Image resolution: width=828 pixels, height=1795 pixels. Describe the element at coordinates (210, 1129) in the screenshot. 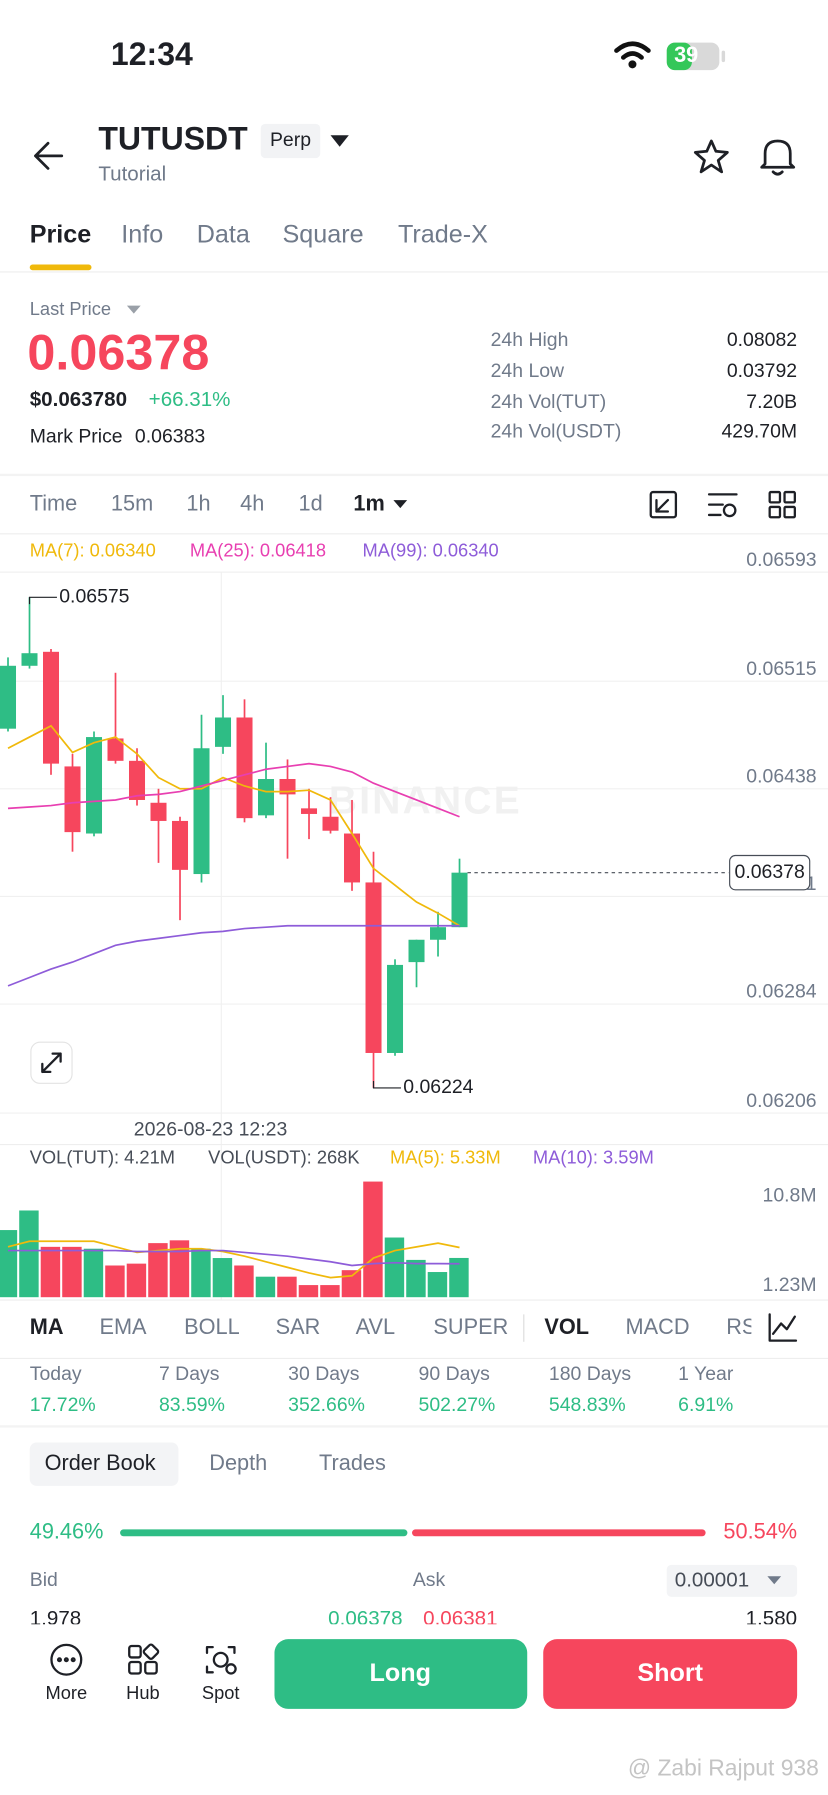

I see `crosshair-time: 2026-08-23 12:23` at that location.